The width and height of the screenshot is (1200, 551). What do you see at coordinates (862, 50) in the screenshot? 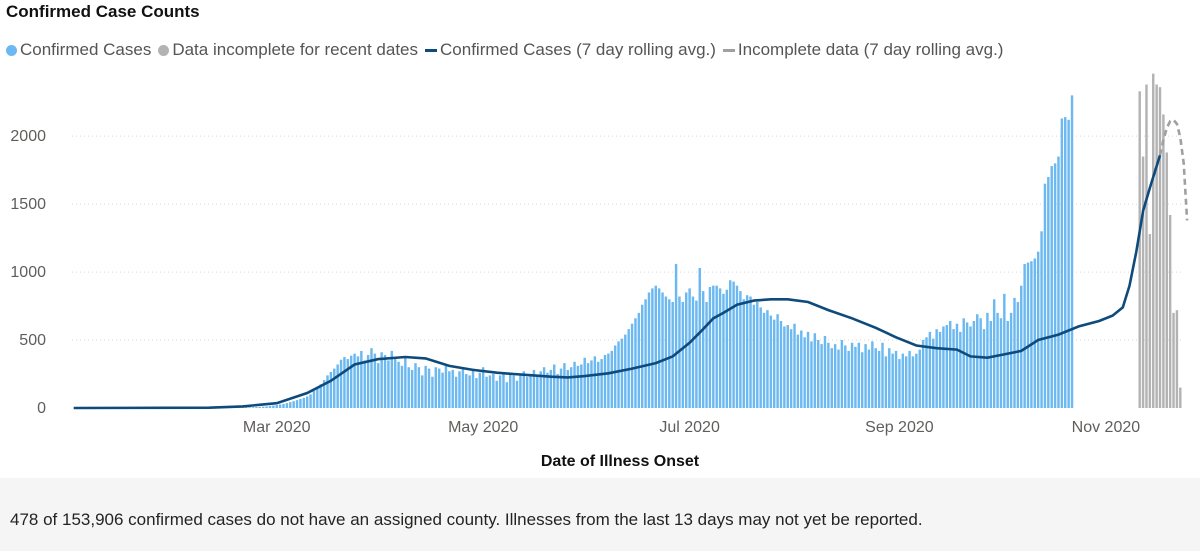
I see `legend-item-rolling-incomplete: Incomplete data (7 day rolling avg.)` at bounding box center [862, 50].